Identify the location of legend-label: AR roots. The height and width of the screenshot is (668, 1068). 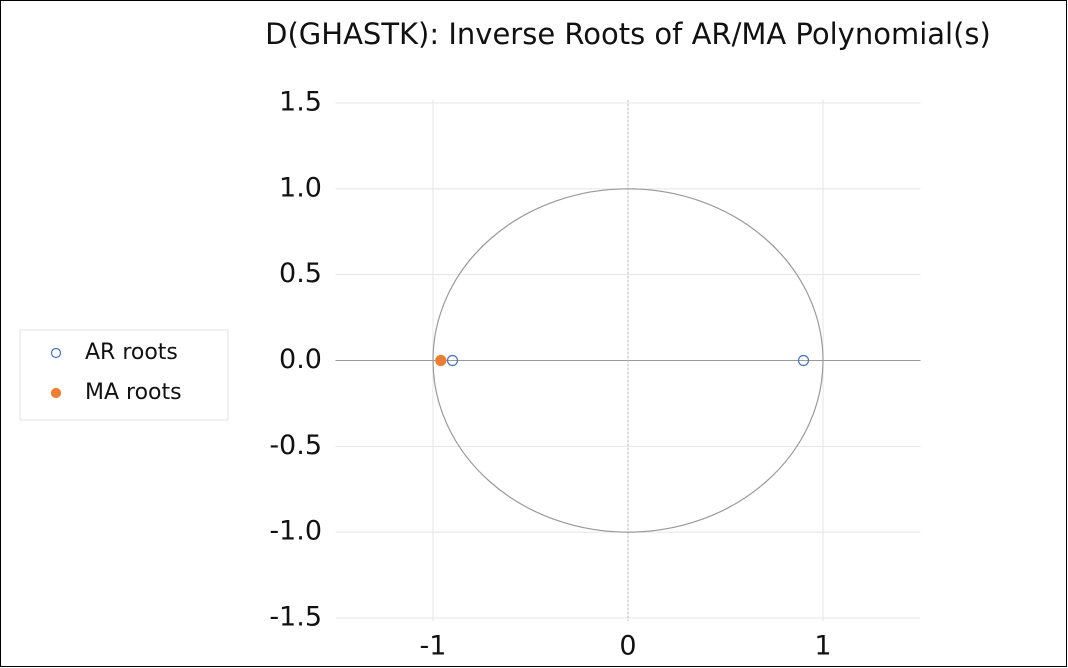
(131, 352).